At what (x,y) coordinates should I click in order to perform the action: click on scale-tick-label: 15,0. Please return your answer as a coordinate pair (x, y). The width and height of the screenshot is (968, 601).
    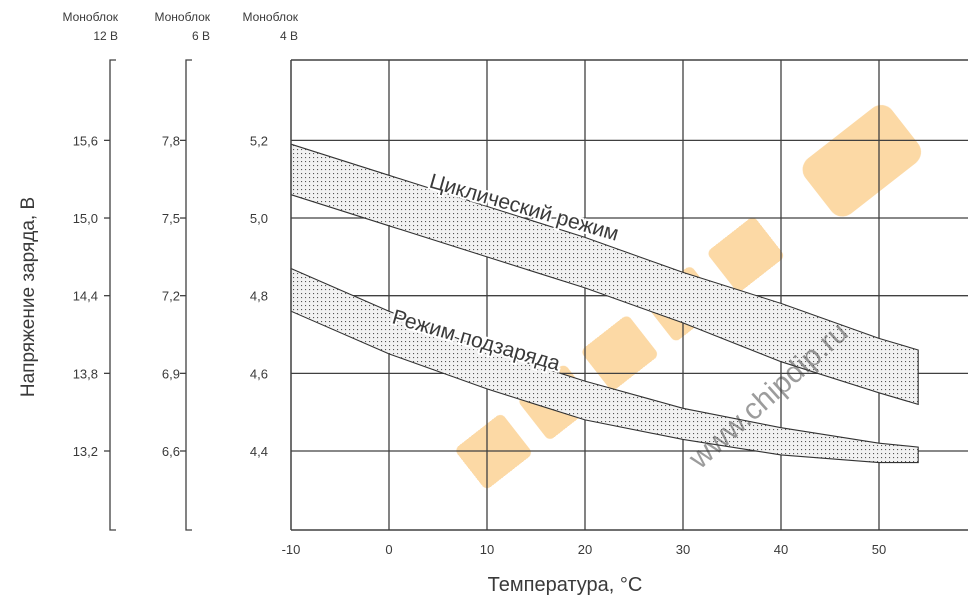
    Looking at the image, I should click on (85, 218).